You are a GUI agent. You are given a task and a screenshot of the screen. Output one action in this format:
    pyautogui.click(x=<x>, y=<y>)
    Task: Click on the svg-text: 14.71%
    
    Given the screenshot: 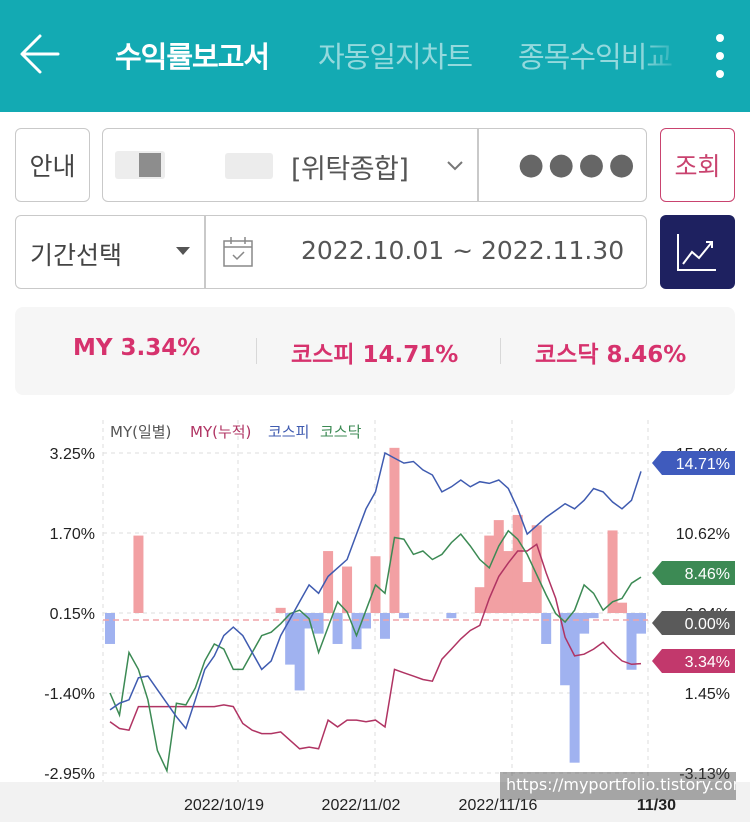 What is the action you would take?
    pyautogui.click(x=703, y=464)
    